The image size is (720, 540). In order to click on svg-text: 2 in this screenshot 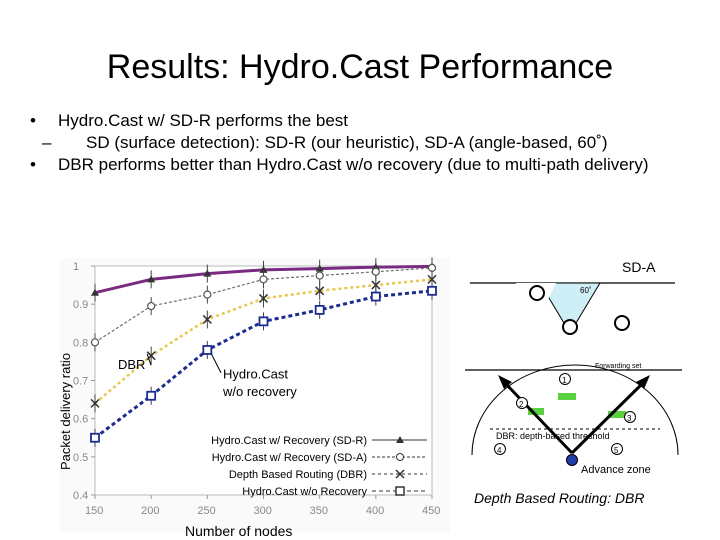, I will do `click(521, 404)`.